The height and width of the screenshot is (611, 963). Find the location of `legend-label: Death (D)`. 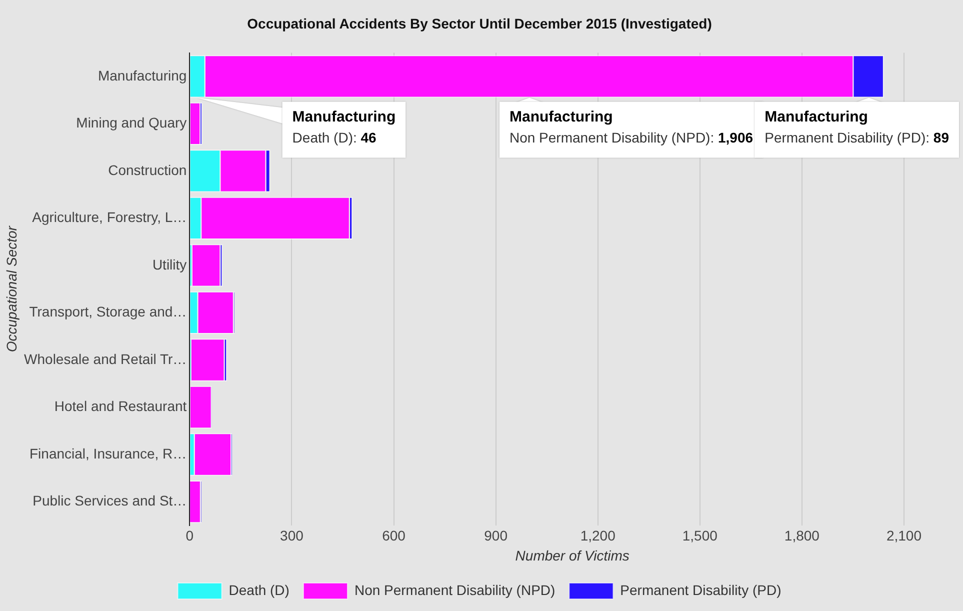

legend-label: Death (D) is located at coordinates (259, 590).